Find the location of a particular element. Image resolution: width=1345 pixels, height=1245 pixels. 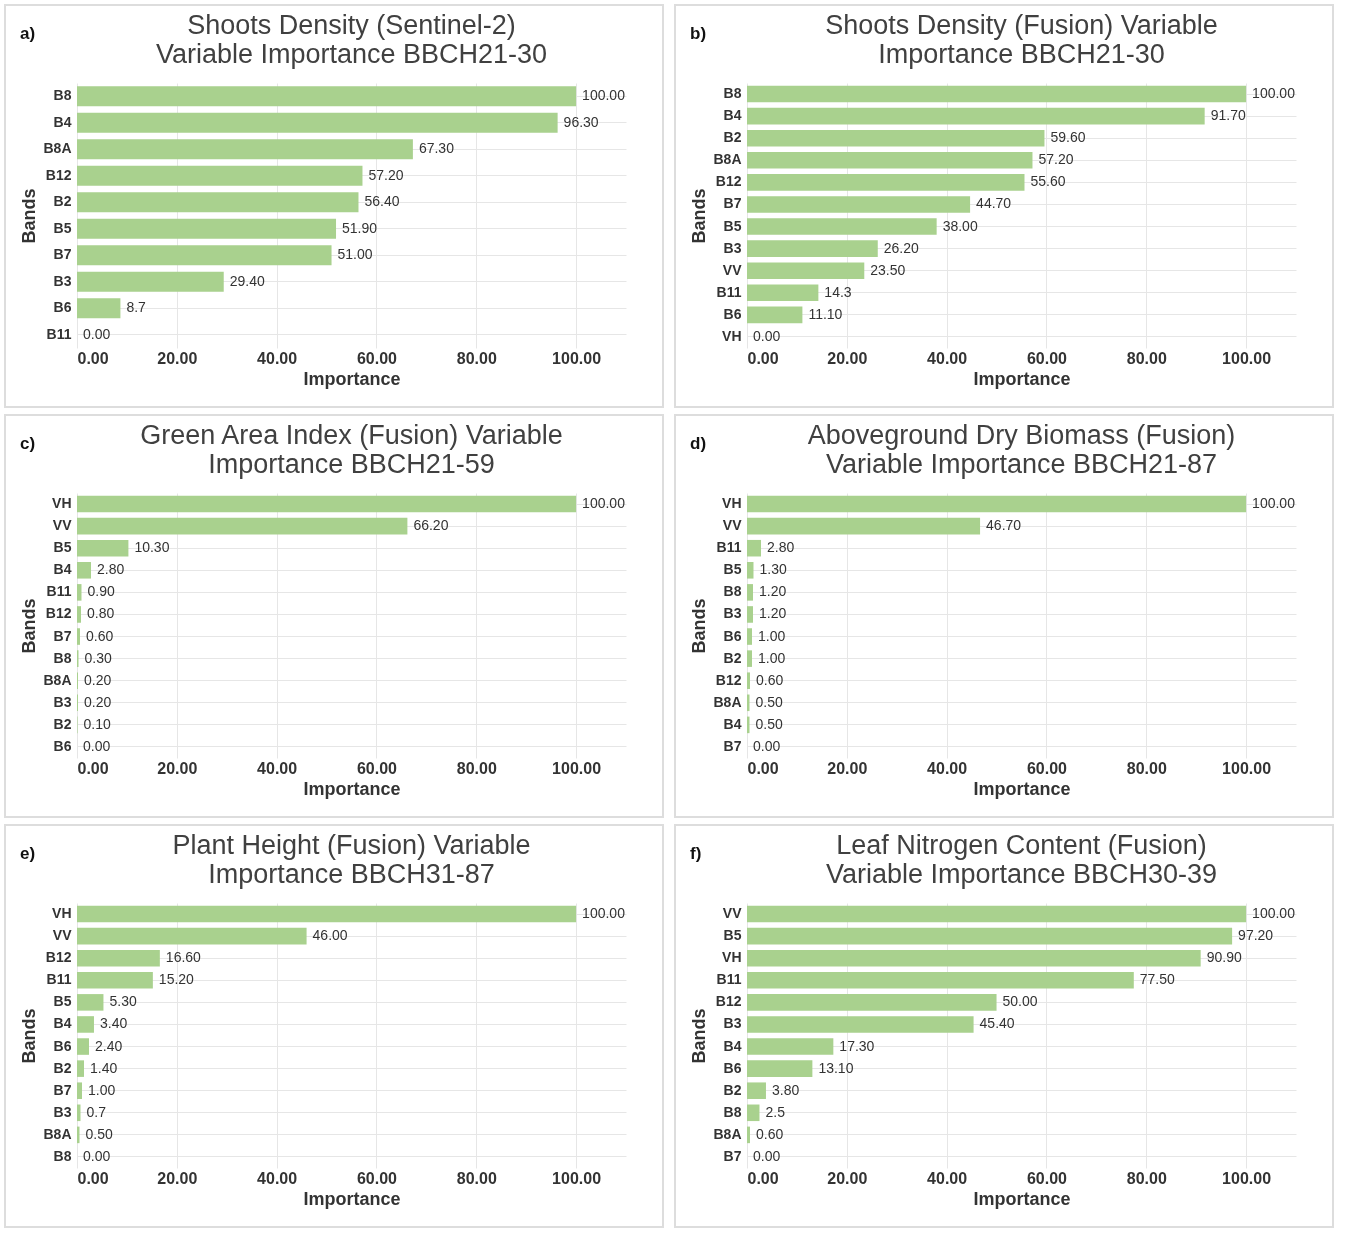

data-label: 38.00 is located at coordinates (960, 225).